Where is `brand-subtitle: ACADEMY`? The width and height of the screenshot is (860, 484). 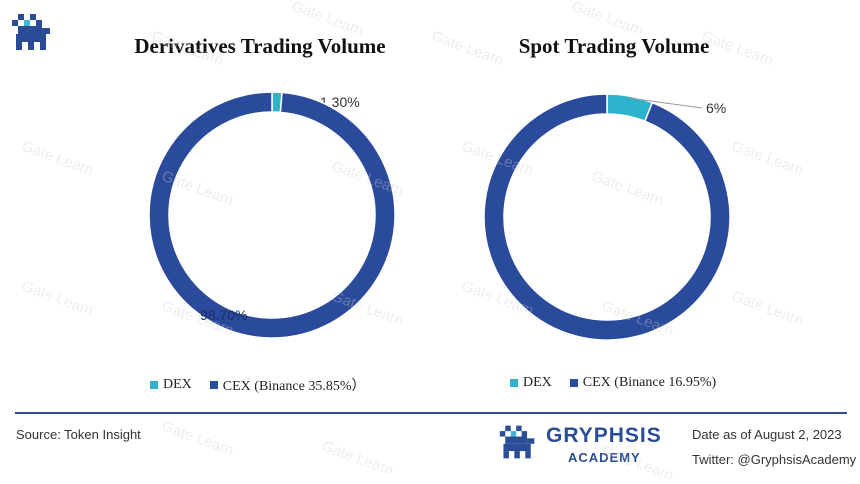
brand-subtitle: ACADEMY is located at coordinates (604, 457).